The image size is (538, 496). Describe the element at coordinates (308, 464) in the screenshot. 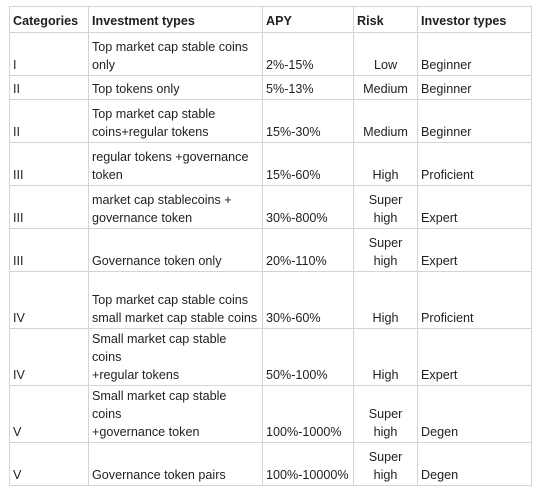

I see `apy-cell: 100%-10000%` at that location.